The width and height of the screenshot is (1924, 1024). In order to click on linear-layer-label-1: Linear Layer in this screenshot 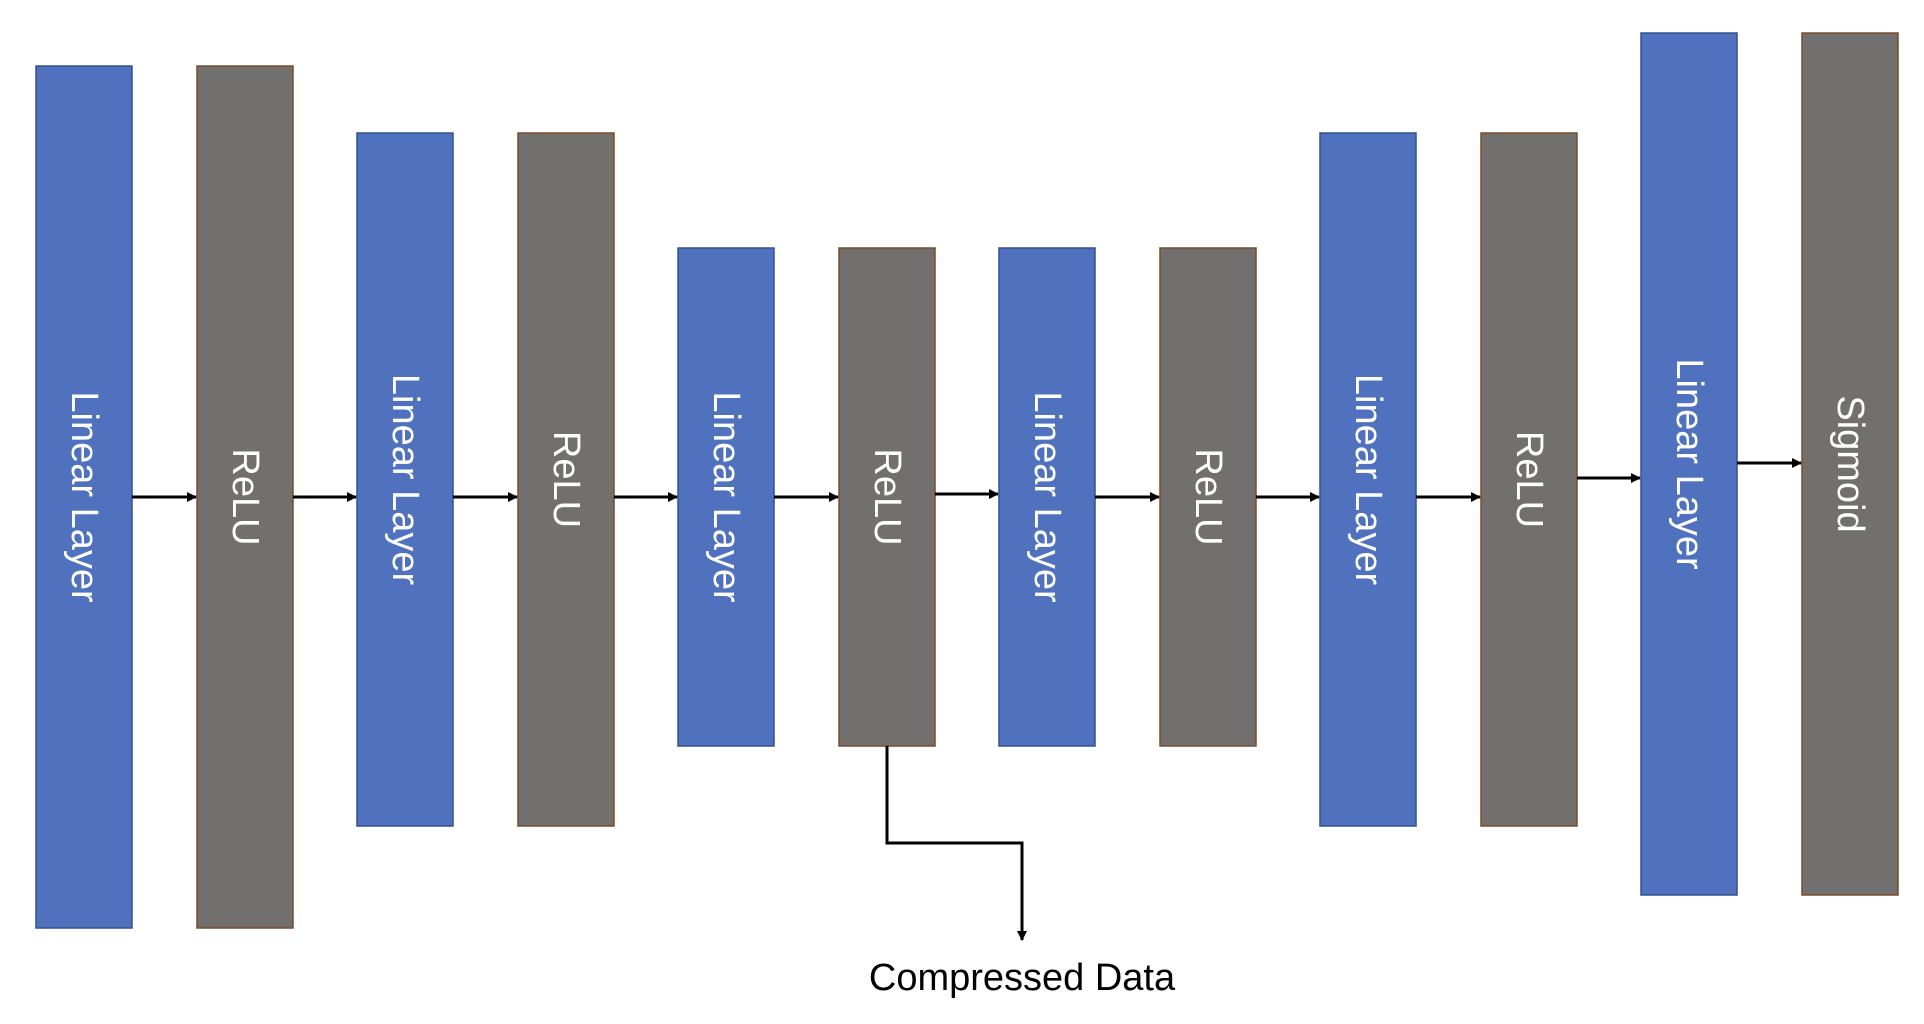, I will do `click(84, 497)`.